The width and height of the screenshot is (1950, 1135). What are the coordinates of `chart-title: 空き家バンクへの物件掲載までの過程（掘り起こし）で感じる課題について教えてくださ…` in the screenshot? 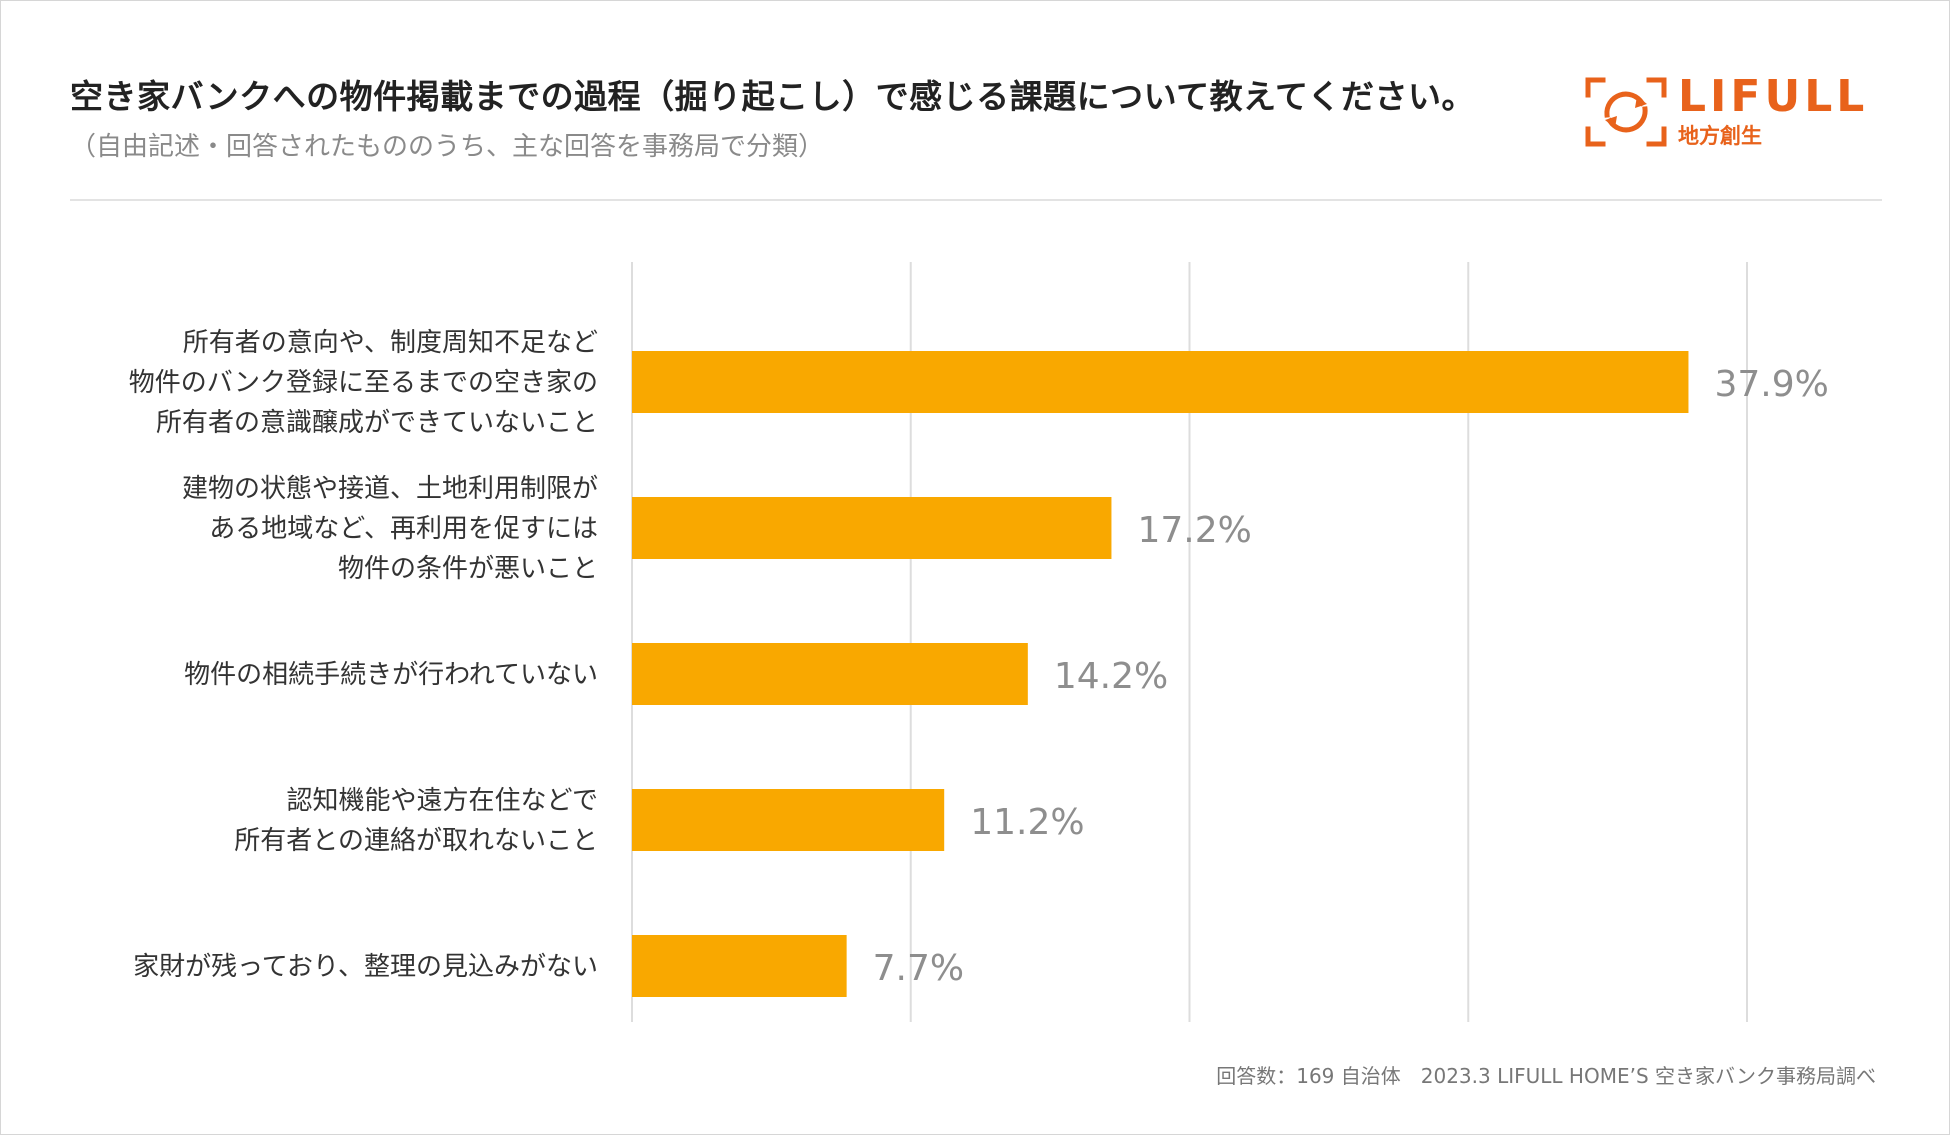 It's located at (773, 96).